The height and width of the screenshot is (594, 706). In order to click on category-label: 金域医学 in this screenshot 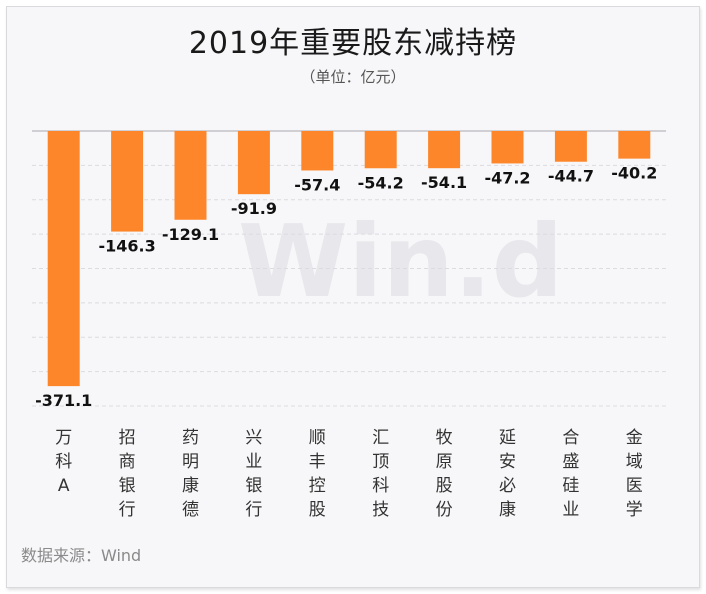, I will do `click(634, 474)`.